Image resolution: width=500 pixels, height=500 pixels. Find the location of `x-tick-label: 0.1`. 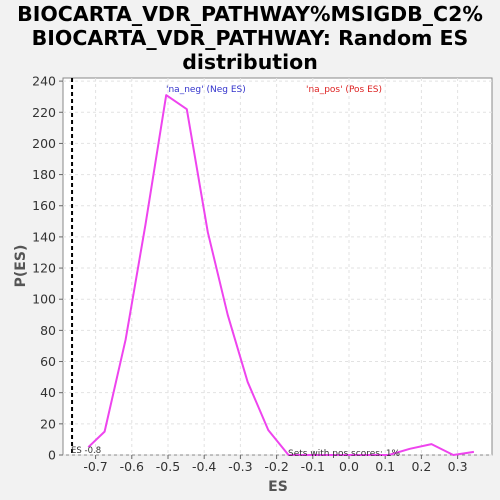

x-tick-label: 0.1 is located at coordinates (385, 466).